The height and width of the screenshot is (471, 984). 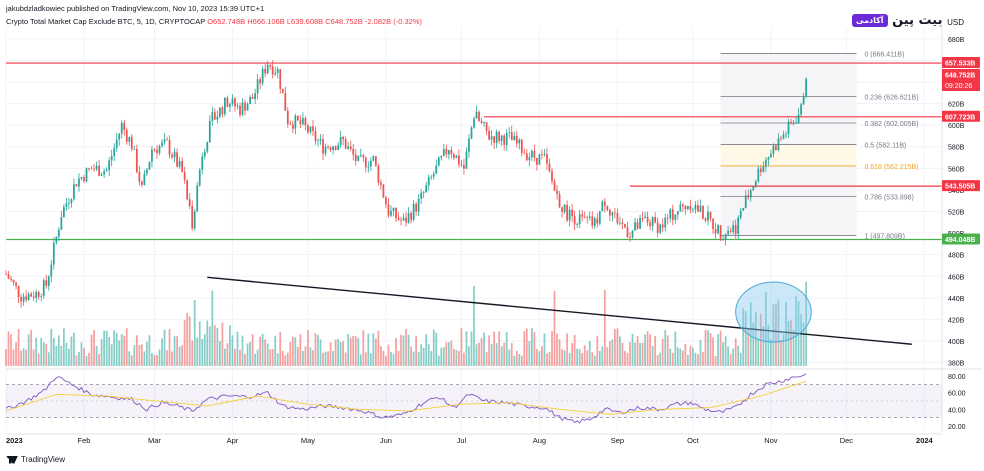 I want to click on currency-label: USD, so click(x=955, y=22).